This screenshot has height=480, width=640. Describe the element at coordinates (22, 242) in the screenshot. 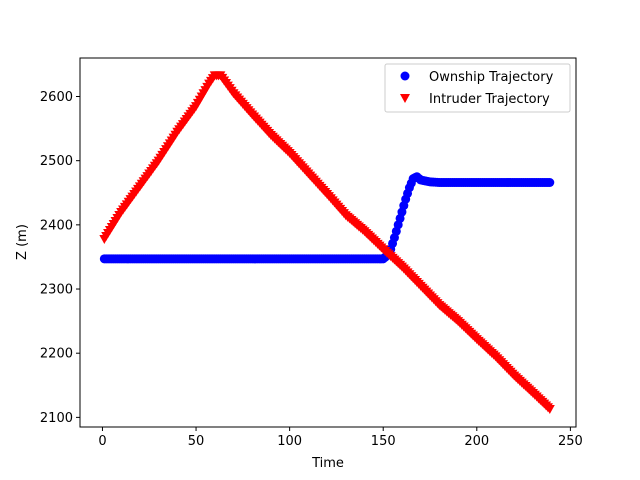

I see `y-axis-label: Z (m)` at that location.